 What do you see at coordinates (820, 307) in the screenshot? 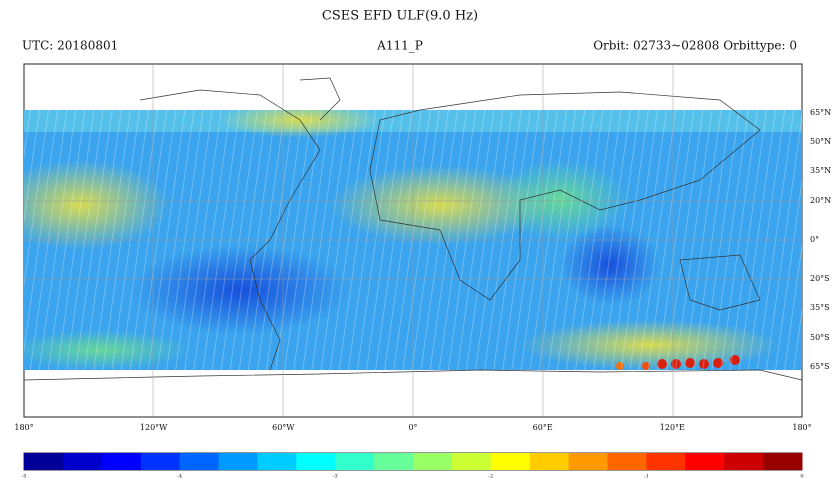
I see `lat-label: 35°S` at bounding box center [820, 307].